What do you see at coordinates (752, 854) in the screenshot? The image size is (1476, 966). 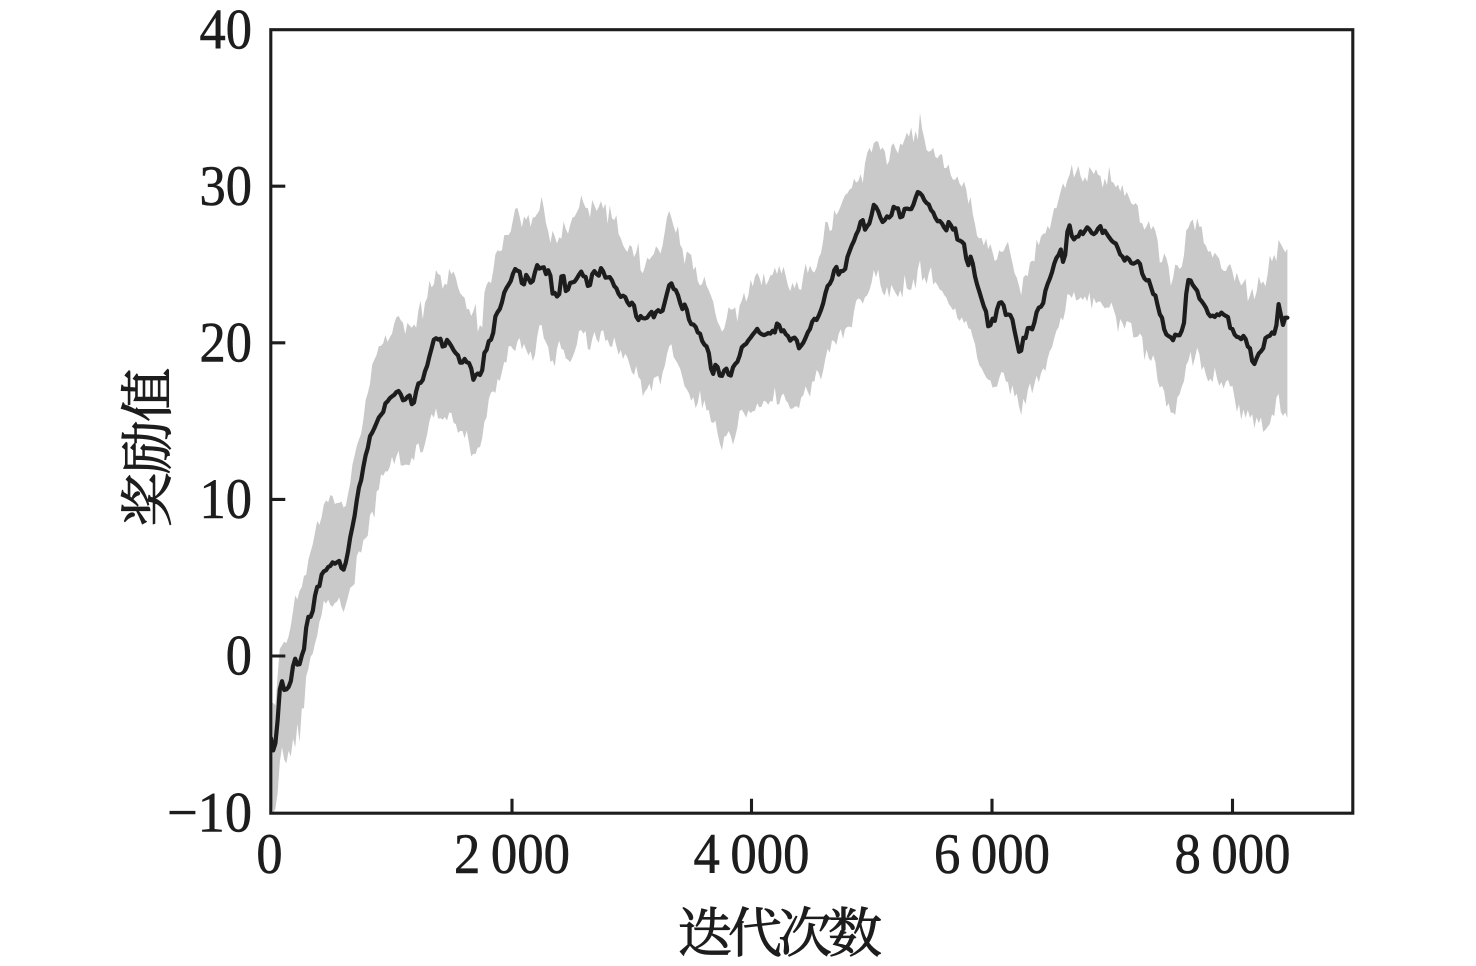 I see `svg-text: 4 000` at bounding box center [752, 854].